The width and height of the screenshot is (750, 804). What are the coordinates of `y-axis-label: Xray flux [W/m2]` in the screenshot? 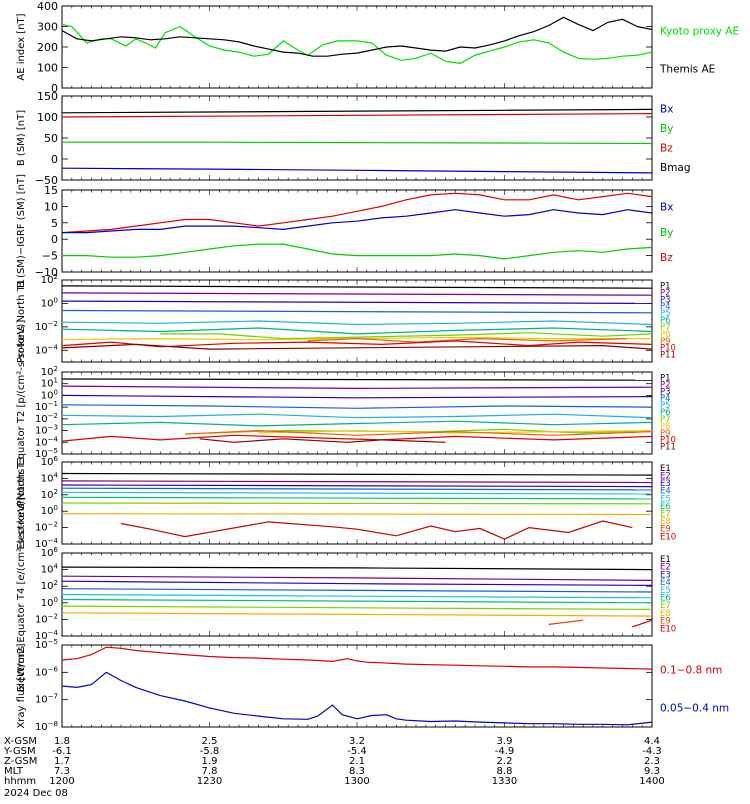 It's located at (21, 685).